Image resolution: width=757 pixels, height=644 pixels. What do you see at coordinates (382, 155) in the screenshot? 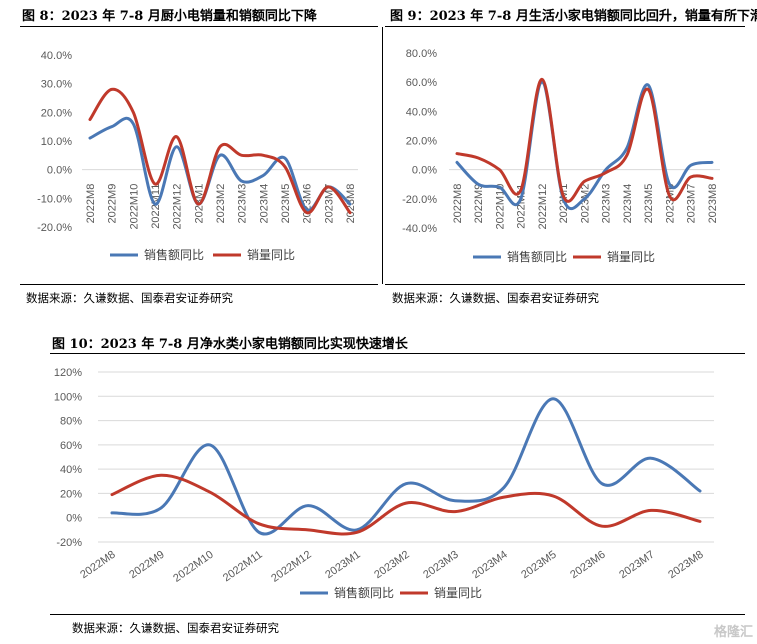
I see `panel-divider` at bounding box center [382, 155].